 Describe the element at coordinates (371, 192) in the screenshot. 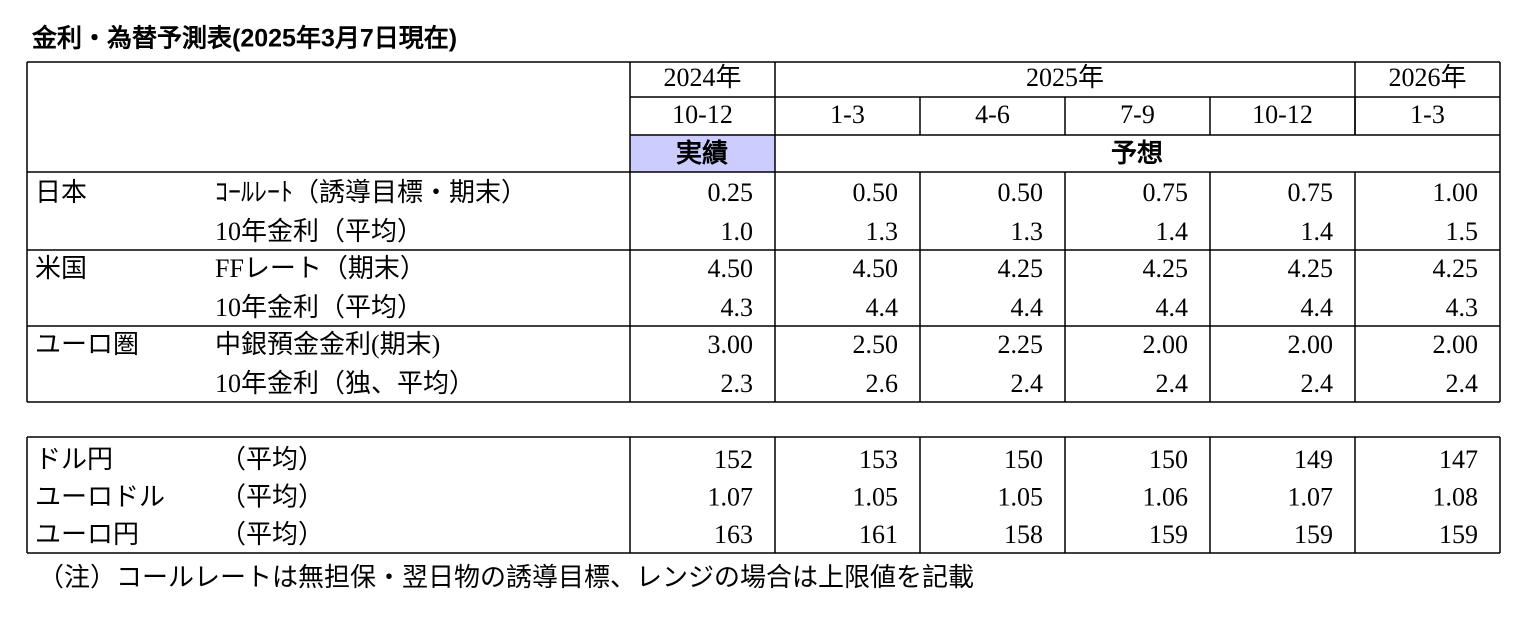

I see `row-label: ｺｰﾙﾚｰﾄ（誘導目標・期末）` at that location.